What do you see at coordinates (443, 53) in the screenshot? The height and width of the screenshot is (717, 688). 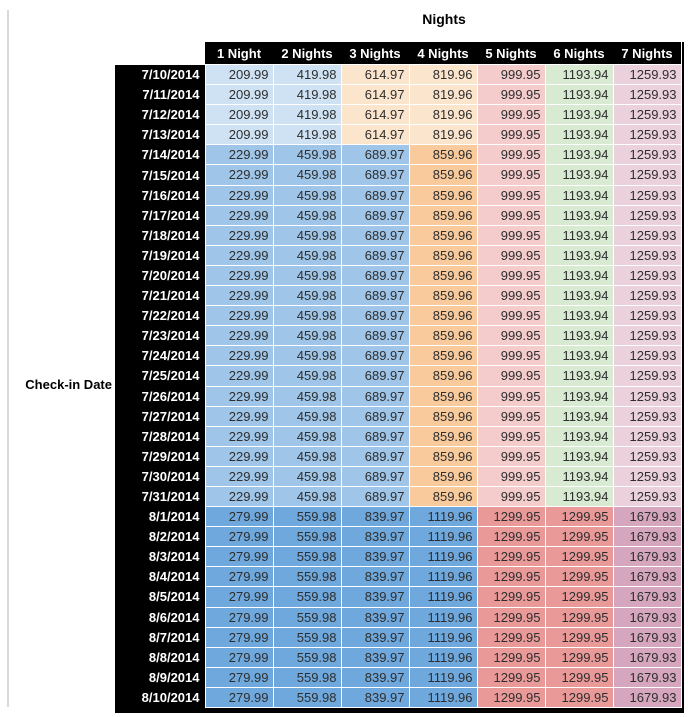 I see `column-header: 4 Nights` at bounding box center [443, 53].